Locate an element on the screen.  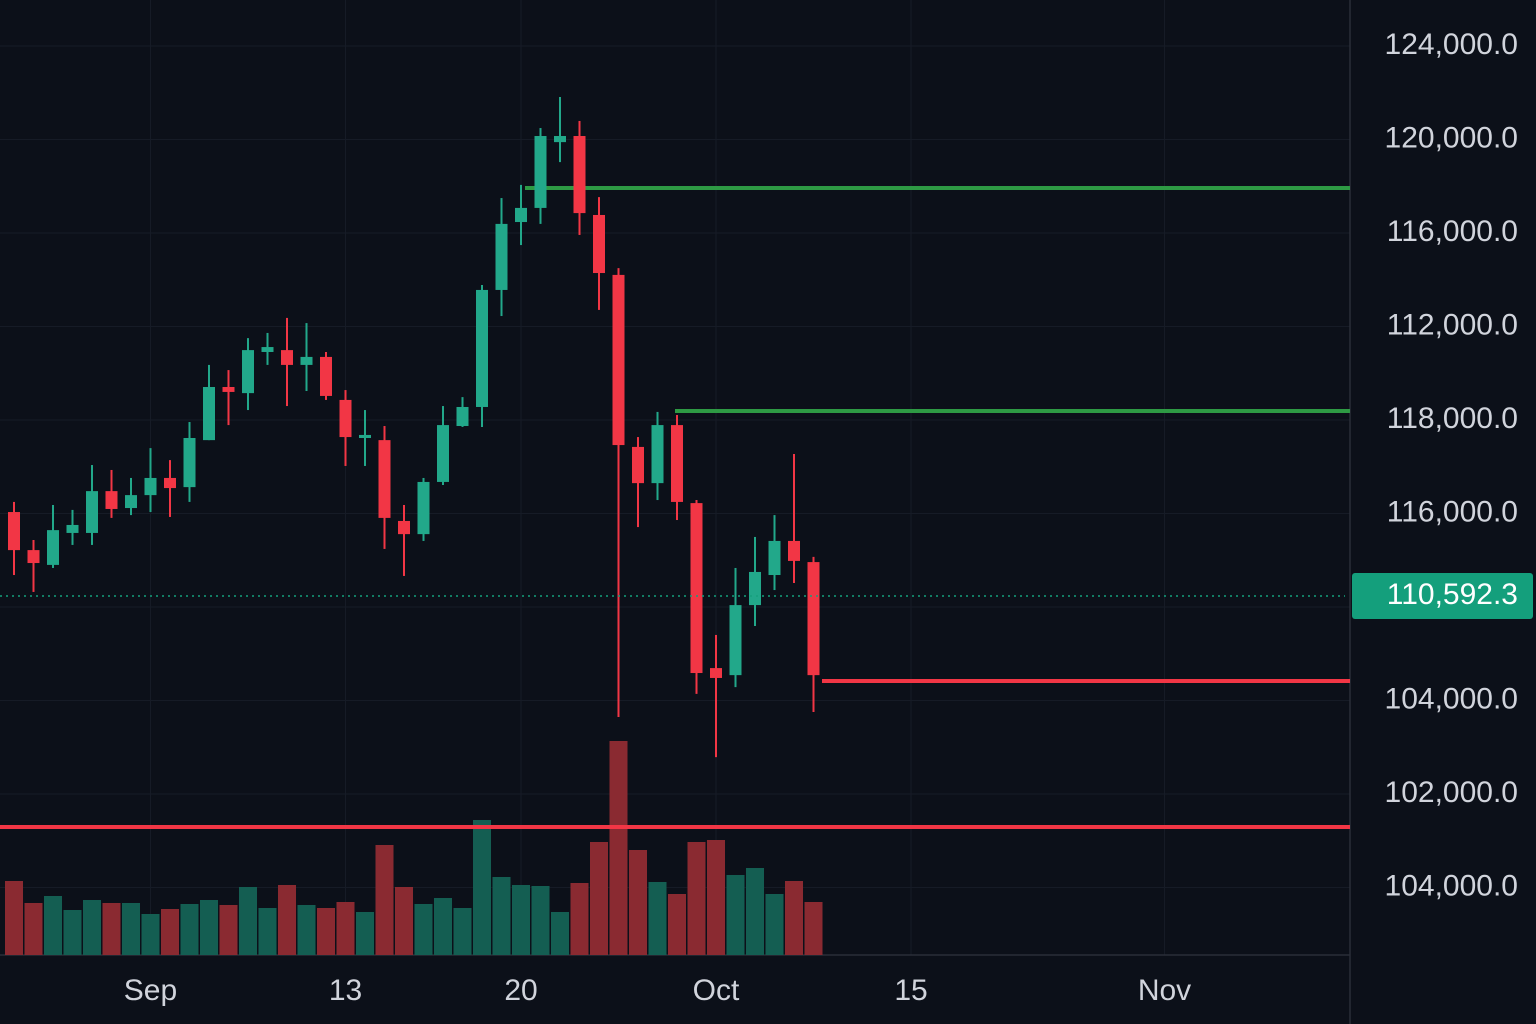
y-tick-label: 124,000.0 is located at coordinates (1451, 44).